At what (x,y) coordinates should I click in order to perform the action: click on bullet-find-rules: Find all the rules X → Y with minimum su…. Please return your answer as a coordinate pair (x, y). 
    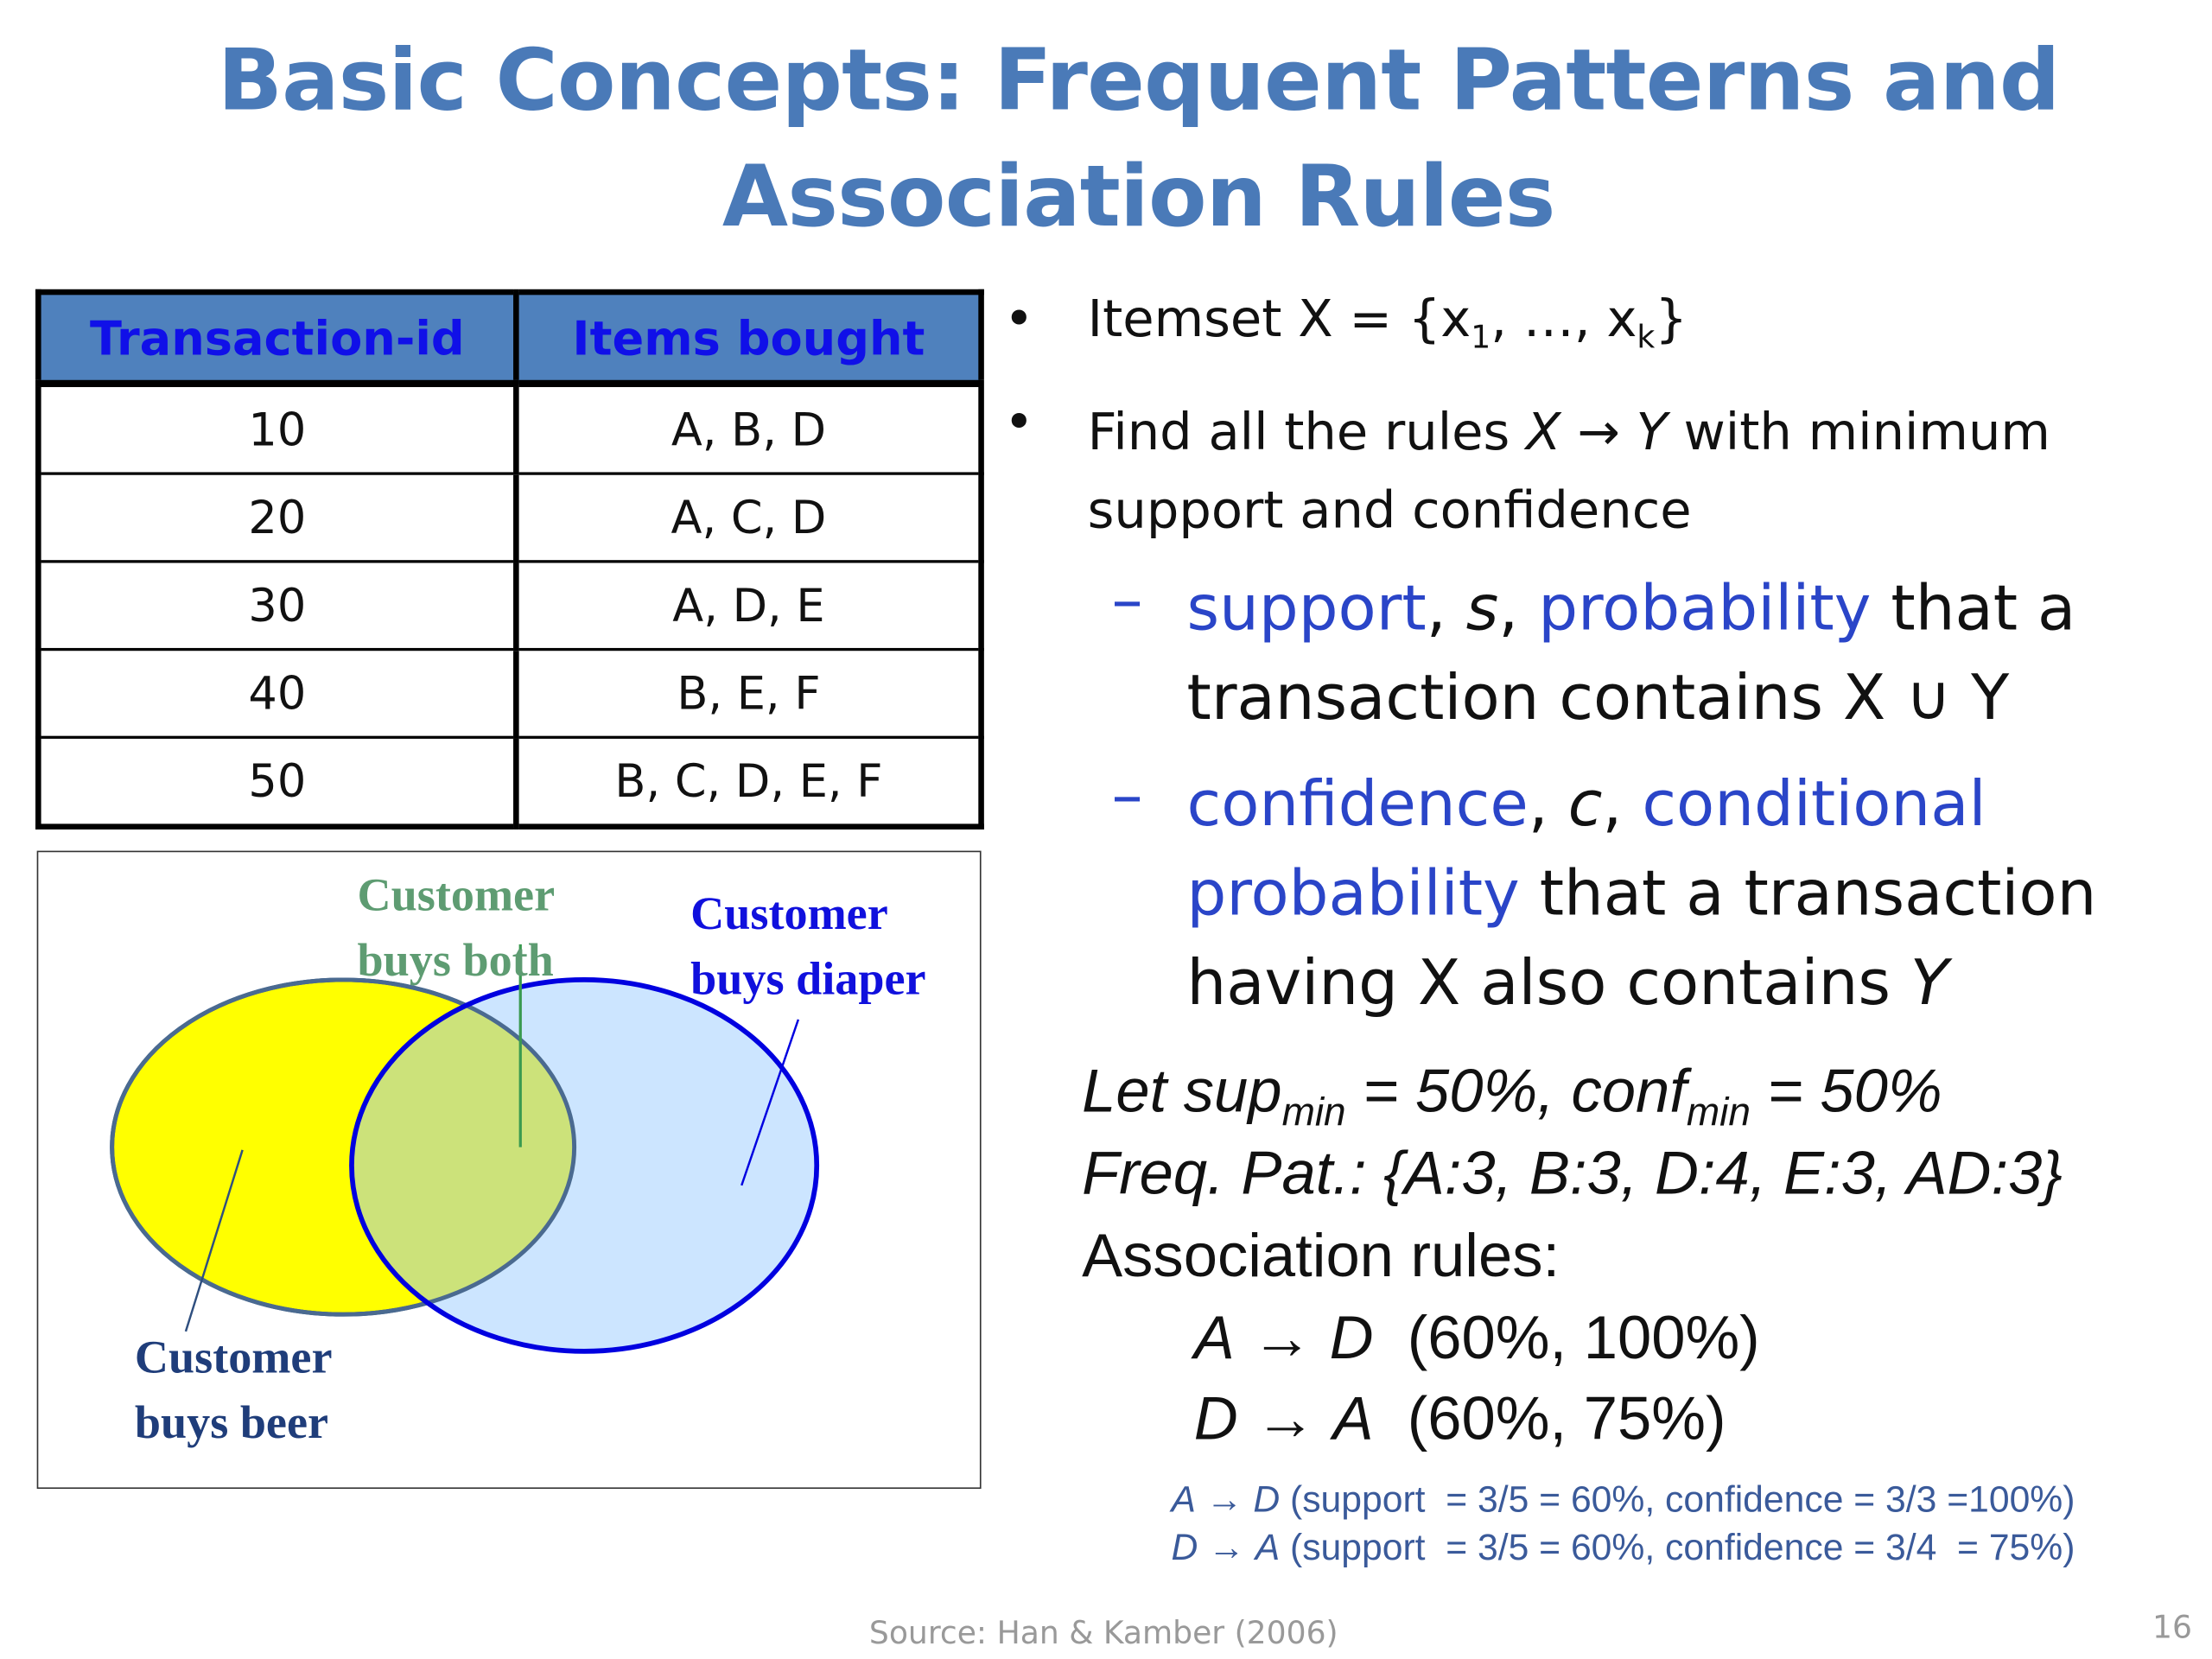
    Looking at the image, I should click on (1569, 472).